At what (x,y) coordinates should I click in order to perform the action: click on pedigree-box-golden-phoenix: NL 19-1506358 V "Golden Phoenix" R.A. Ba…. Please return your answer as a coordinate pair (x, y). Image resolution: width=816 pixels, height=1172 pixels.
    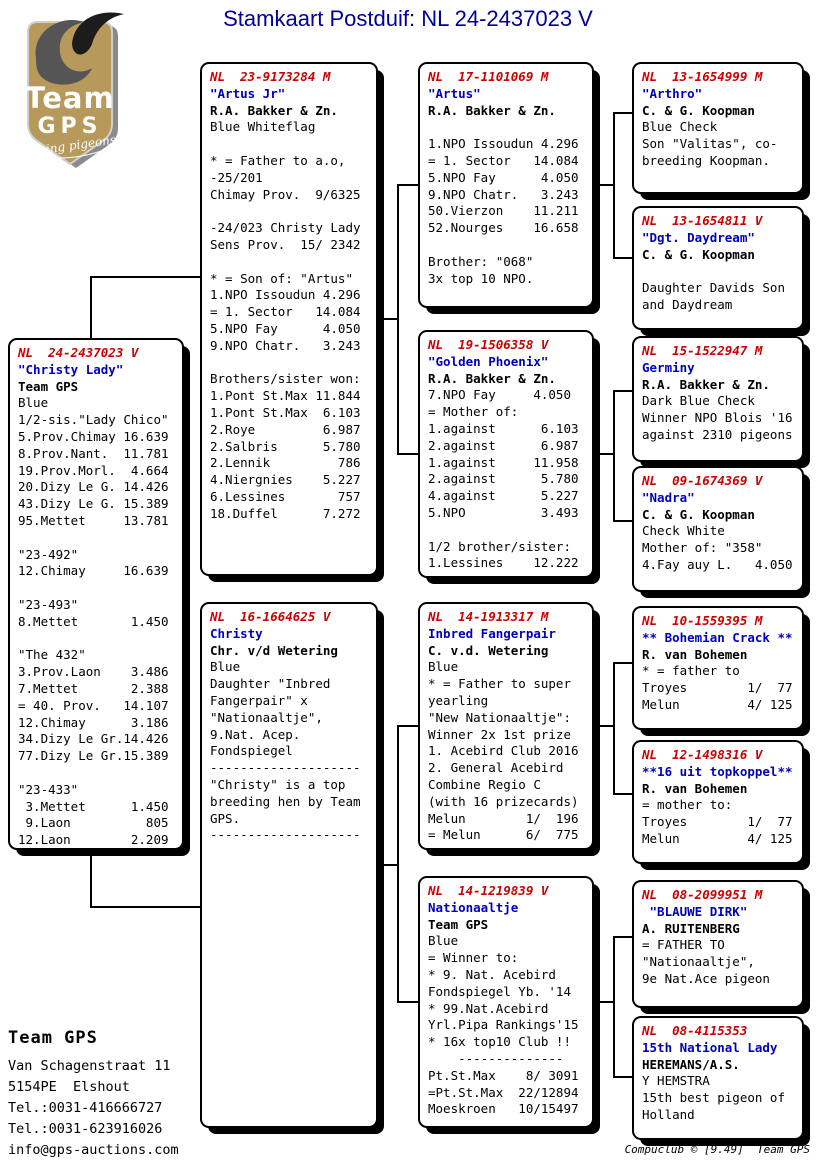
    Looking at the image, I should click on (506, 454).